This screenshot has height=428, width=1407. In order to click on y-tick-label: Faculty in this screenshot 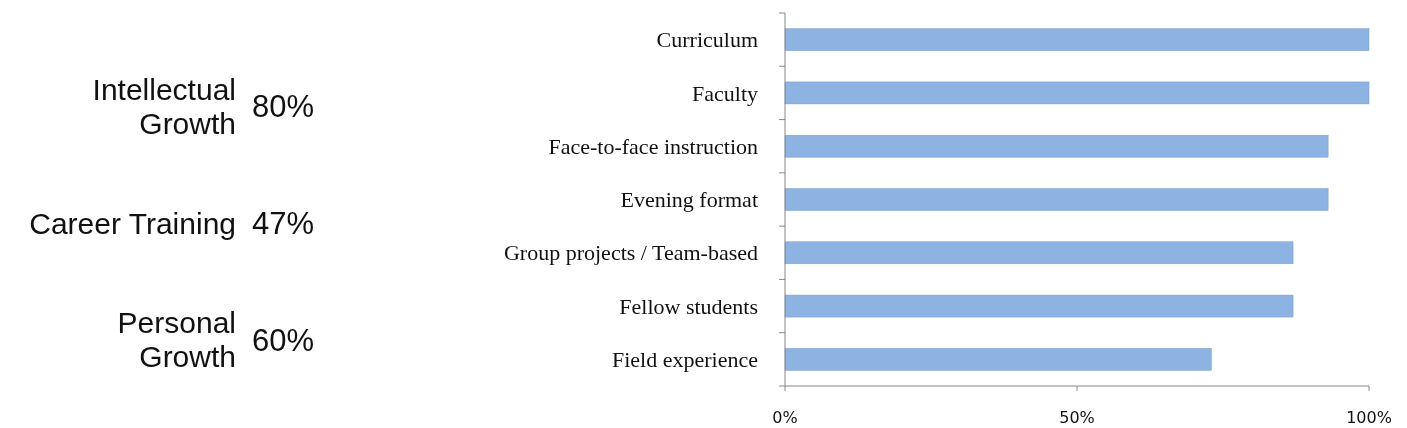, I will do `click(725, 93)`.